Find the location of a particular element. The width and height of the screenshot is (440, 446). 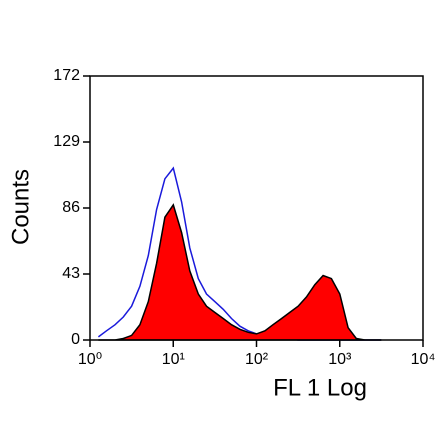

y-tick-label: 129 is located at coordinates (66, 141).